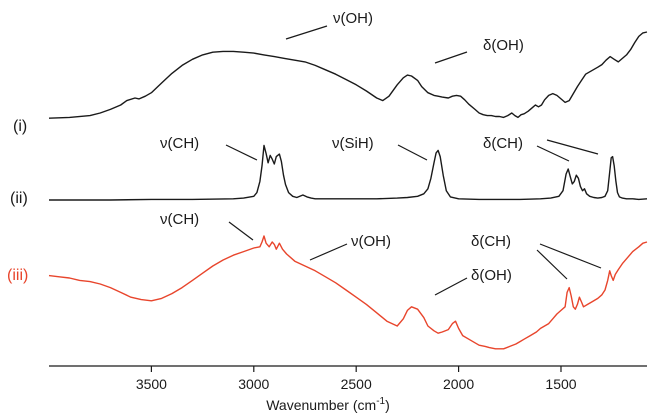 This screenshot has width=648, height=416. What do you see at coordinates (371, 241) in the screenshot?
I see `annotation-nu-oh-iii: ν(OH)` at bounding box center [371, 241].